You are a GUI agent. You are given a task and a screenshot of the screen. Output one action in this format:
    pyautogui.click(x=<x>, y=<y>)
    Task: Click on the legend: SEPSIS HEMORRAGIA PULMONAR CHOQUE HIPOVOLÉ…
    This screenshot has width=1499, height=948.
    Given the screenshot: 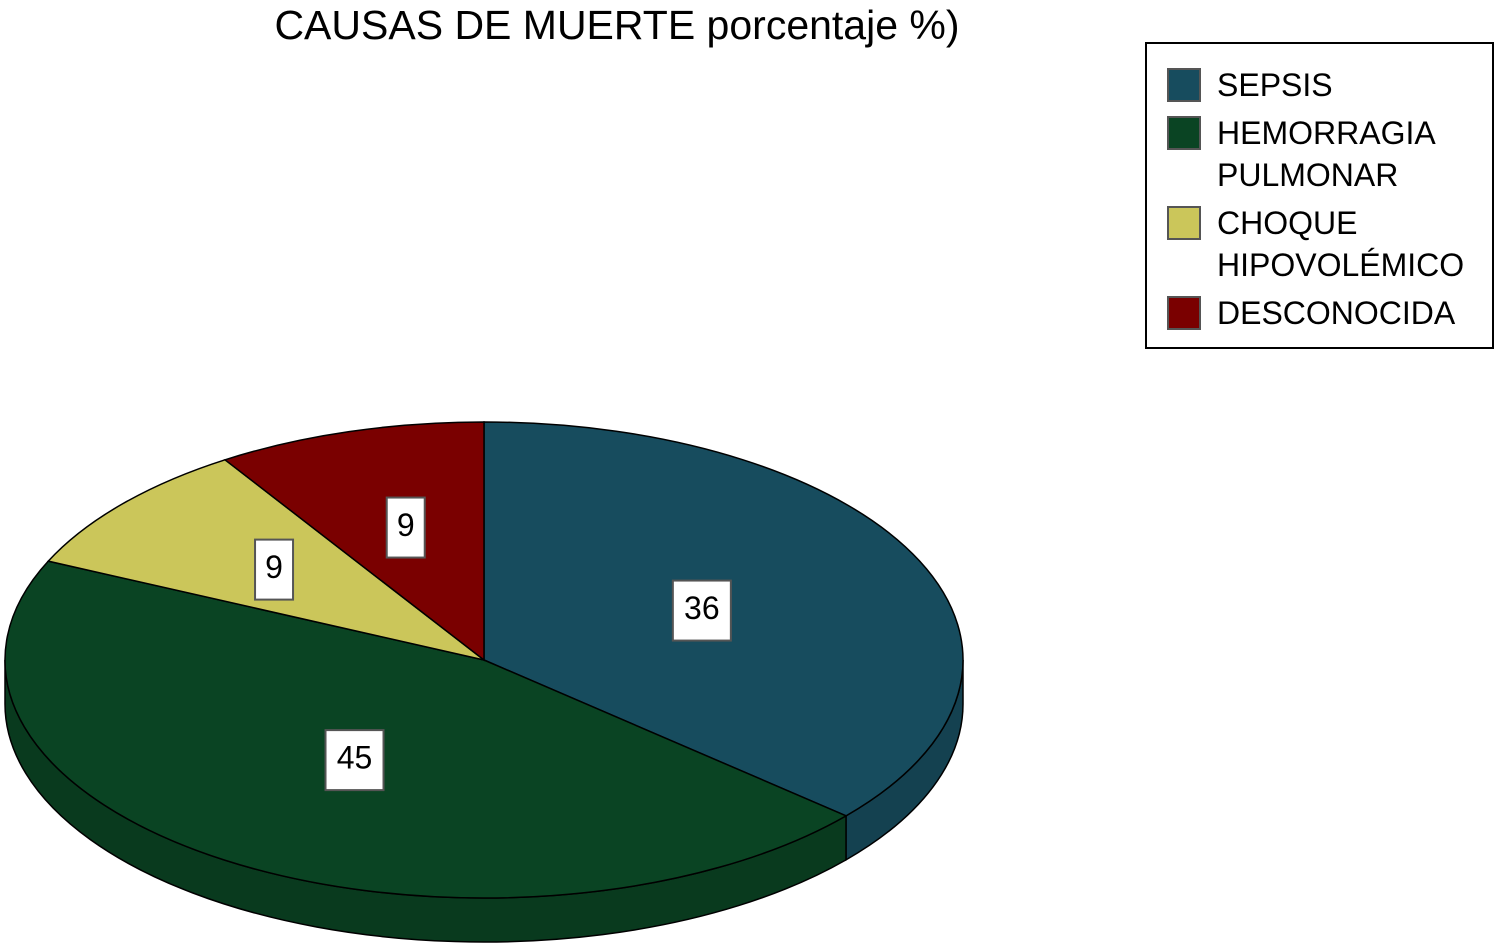 What is the action you would take?
    pyautogui.click(x=1319, y=195)
    